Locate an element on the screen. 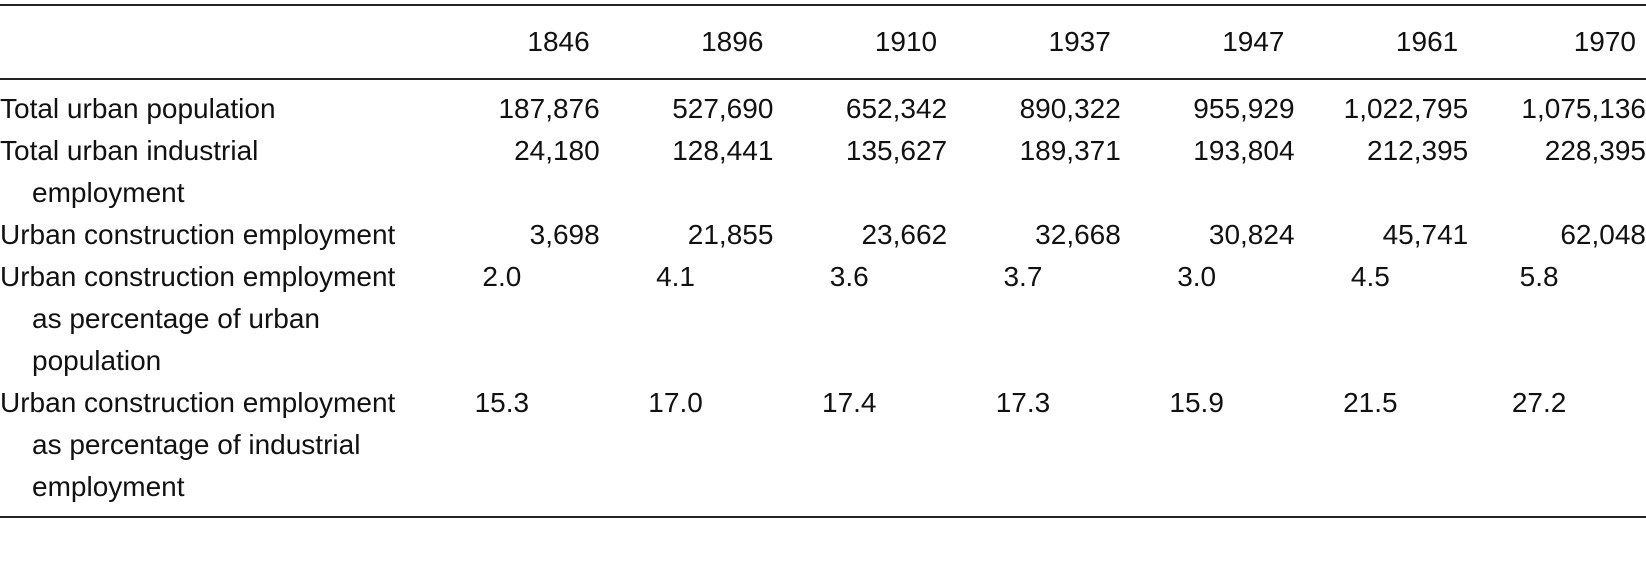 The image size is (1646, 565). value-cell: 212,395 is located at coordinates (1418, 150).